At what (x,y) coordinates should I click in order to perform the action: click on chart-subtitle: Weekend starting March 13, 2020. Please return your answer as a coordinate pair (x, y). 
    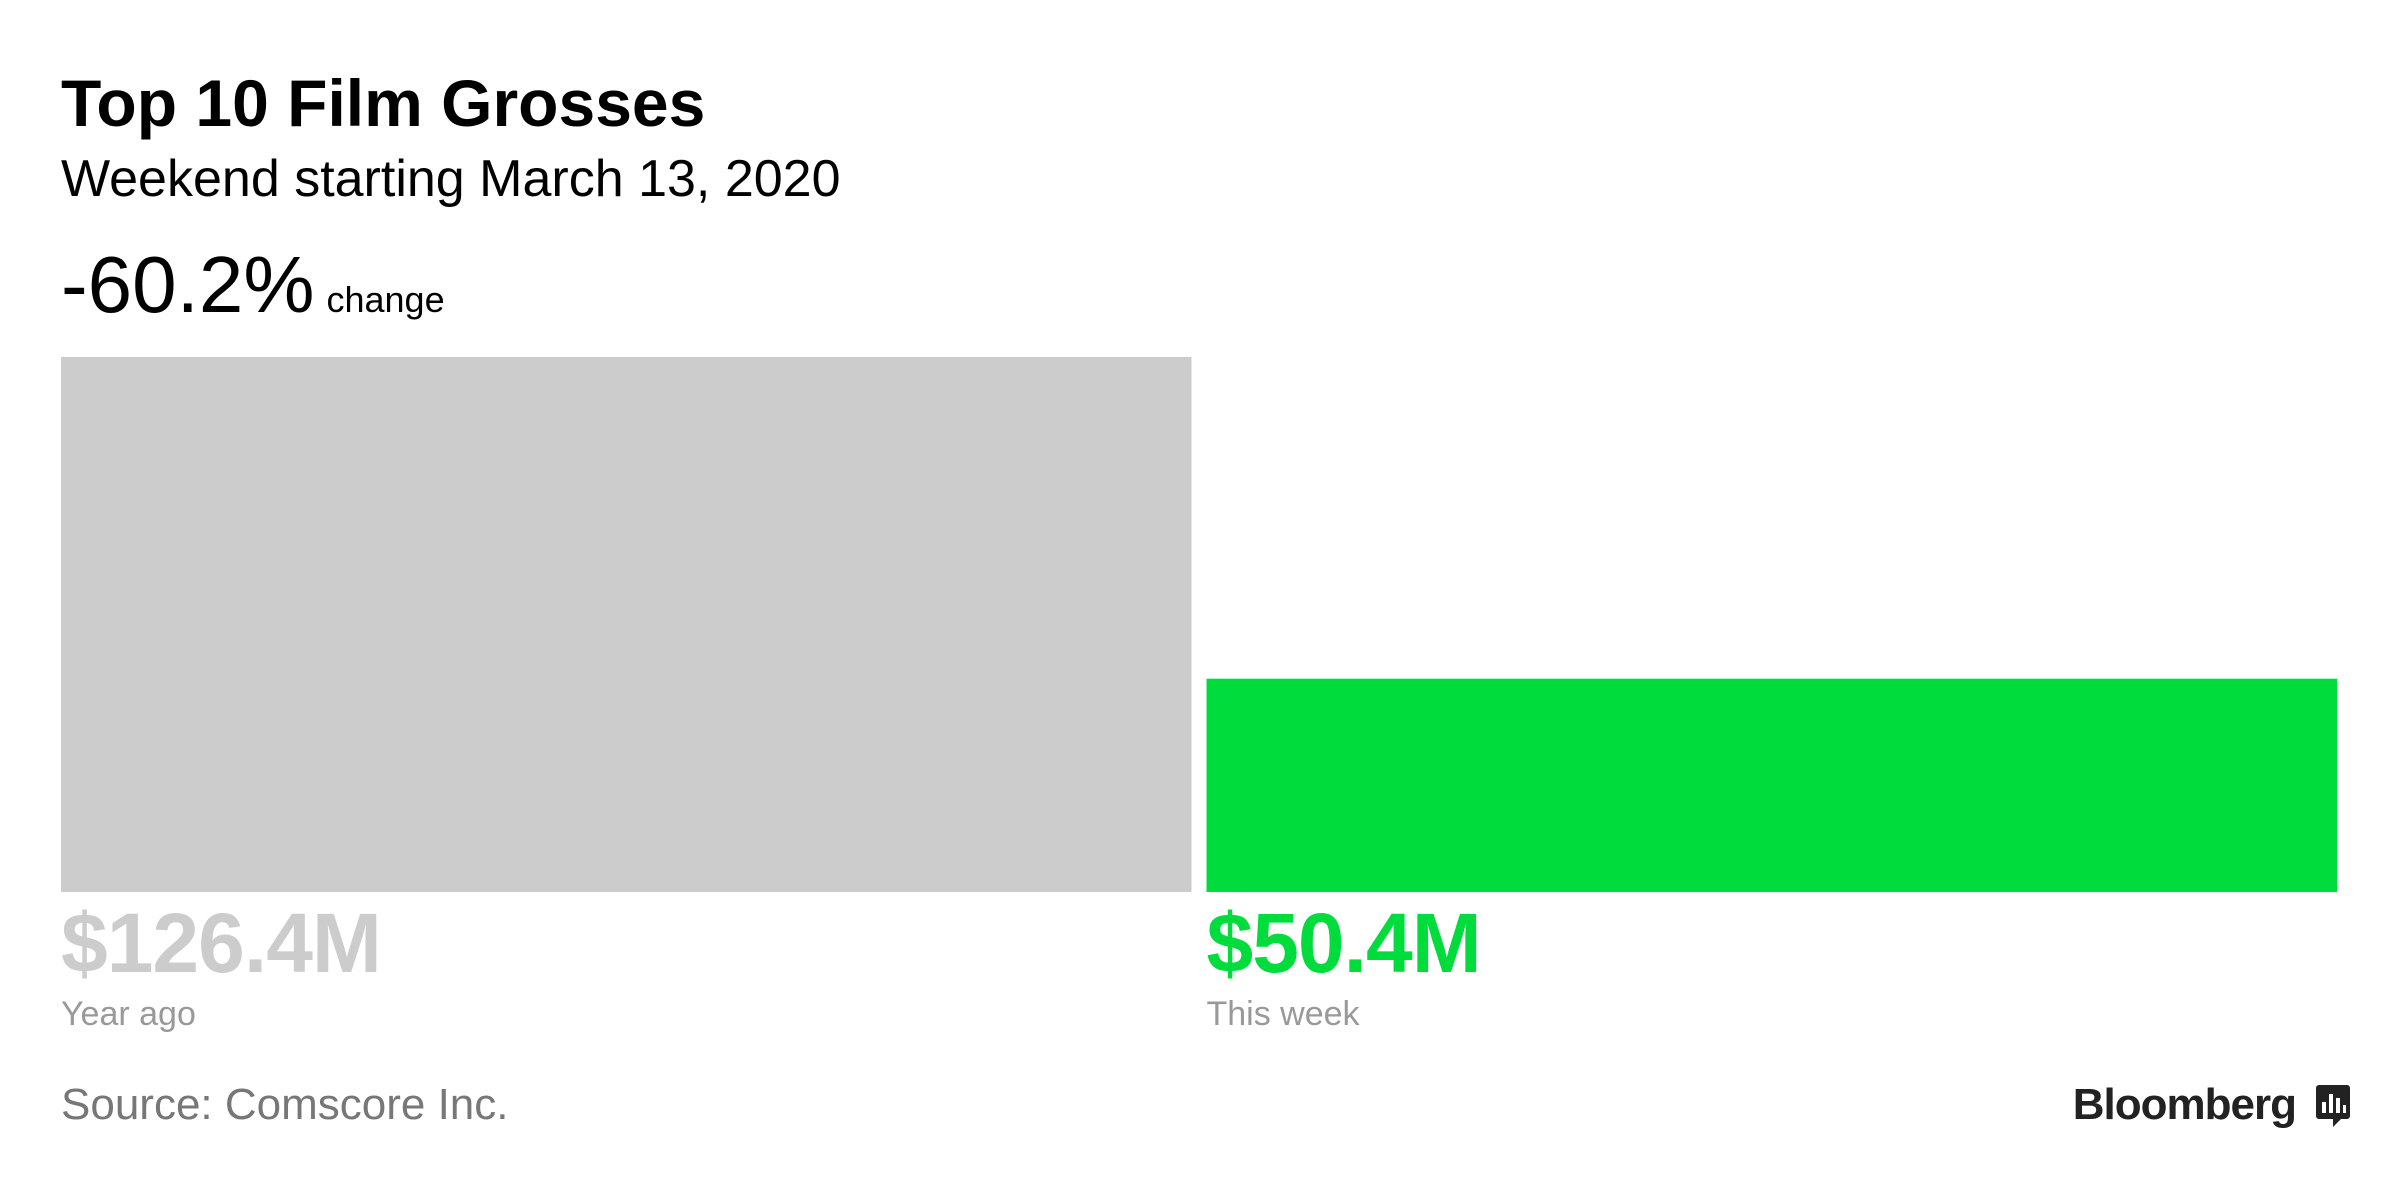
    Looking at the image, I should click on (451, 179).